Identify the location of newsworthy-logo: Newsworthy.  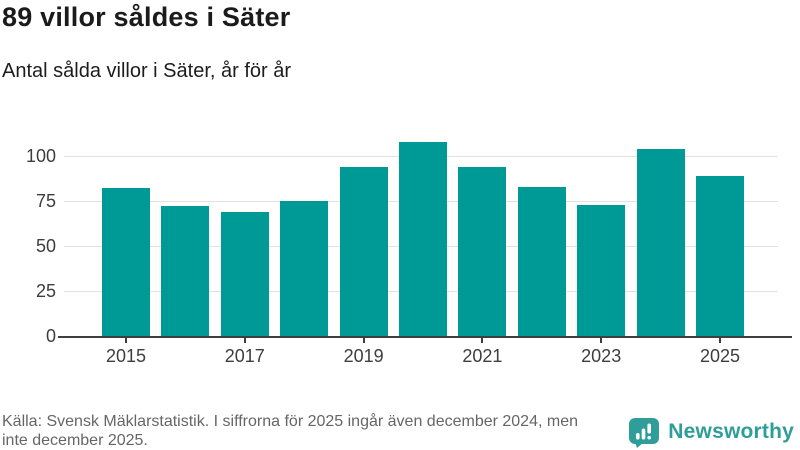
(711, 432).